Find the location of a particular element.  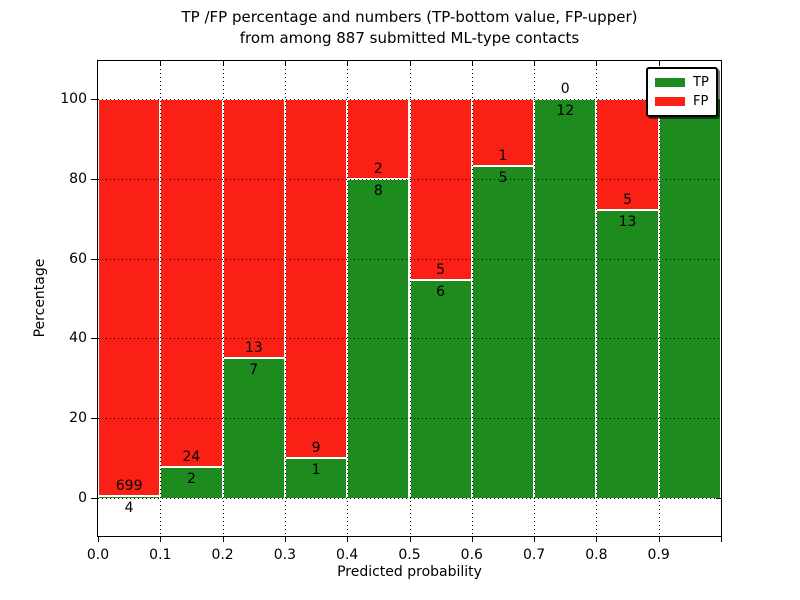

x-tick-label: 0.9 is located at coordinates (658, 555).